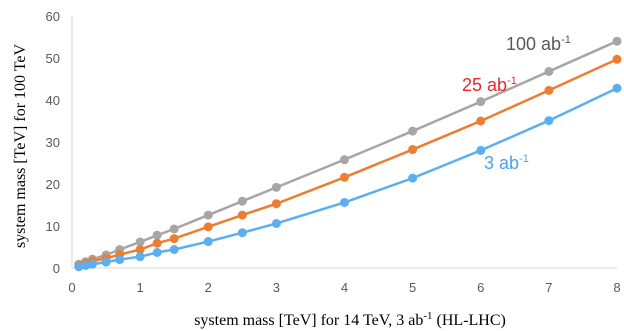  I want to click on series-label-25-sup: -1, so click(512, 81).